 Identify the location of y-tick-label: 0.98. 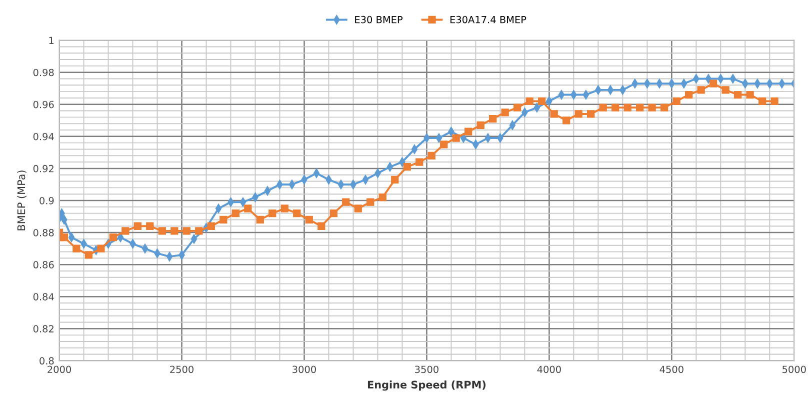
(43, 72).